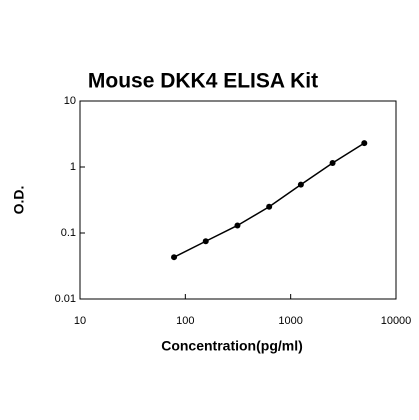 This screenshot has height=420, width=419. I want to click on x-tick-label: 10, so click(80, 321).